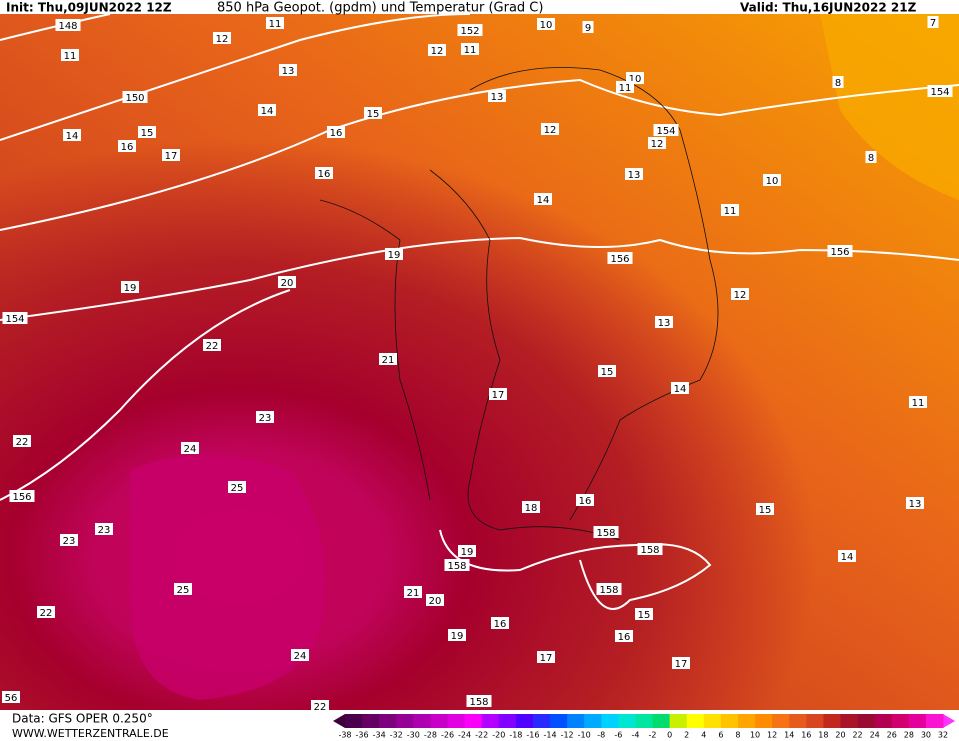  What do you see at coordinates (949, 721) in the screenshot?
I see `colorbar-arrow-right` at bounding box center [949, 721].